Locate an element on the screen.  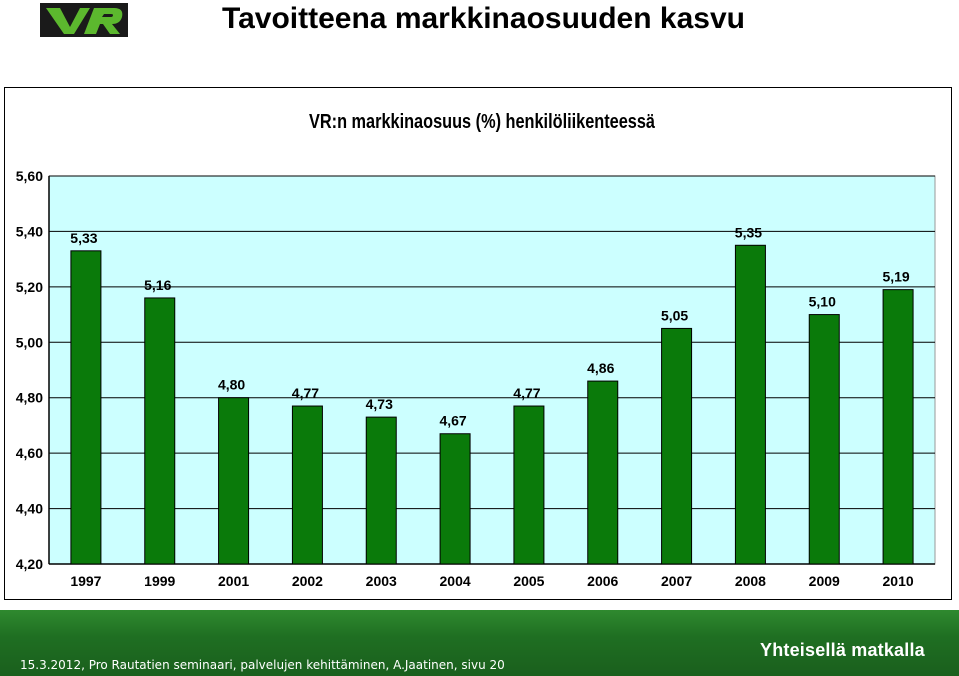
data-label-2010: 5,19 is located at coordinates (895, 277).